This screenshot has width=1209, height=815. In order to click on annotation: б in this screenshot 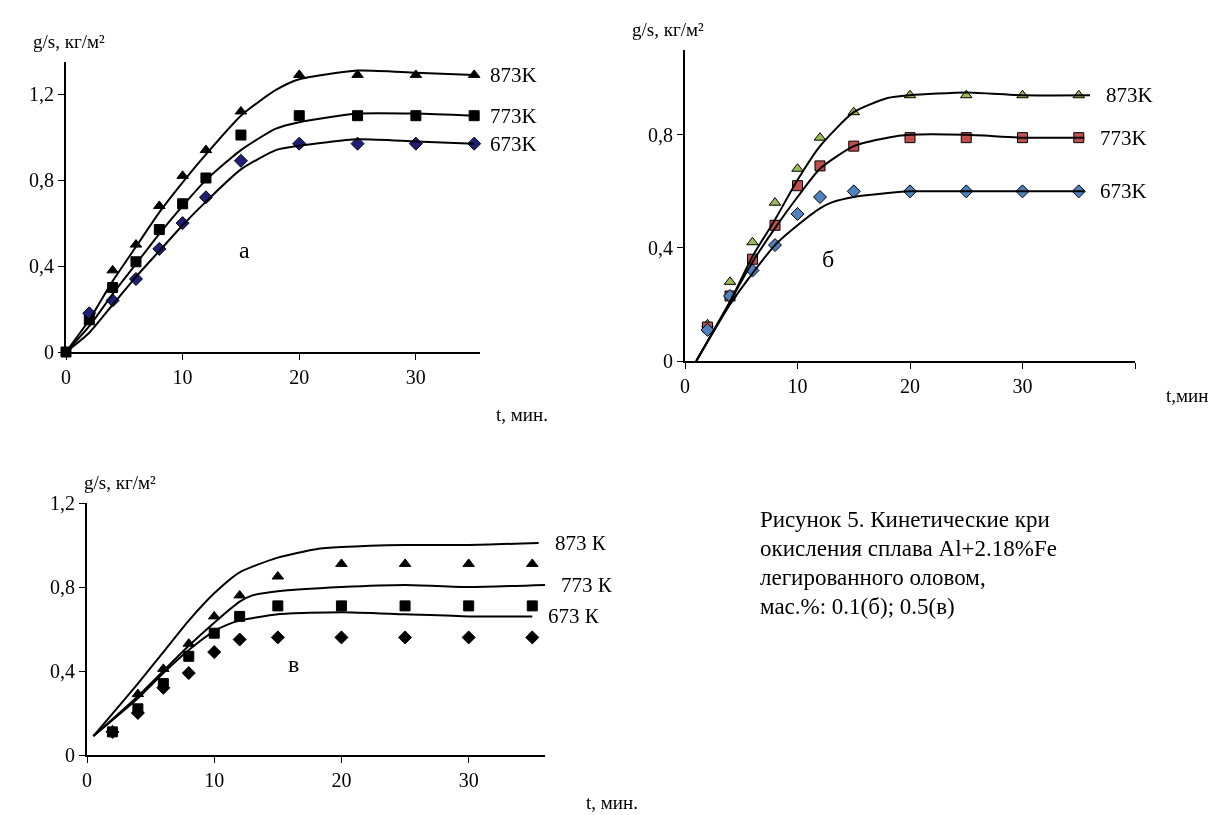, I will do `click(828, 259)`.